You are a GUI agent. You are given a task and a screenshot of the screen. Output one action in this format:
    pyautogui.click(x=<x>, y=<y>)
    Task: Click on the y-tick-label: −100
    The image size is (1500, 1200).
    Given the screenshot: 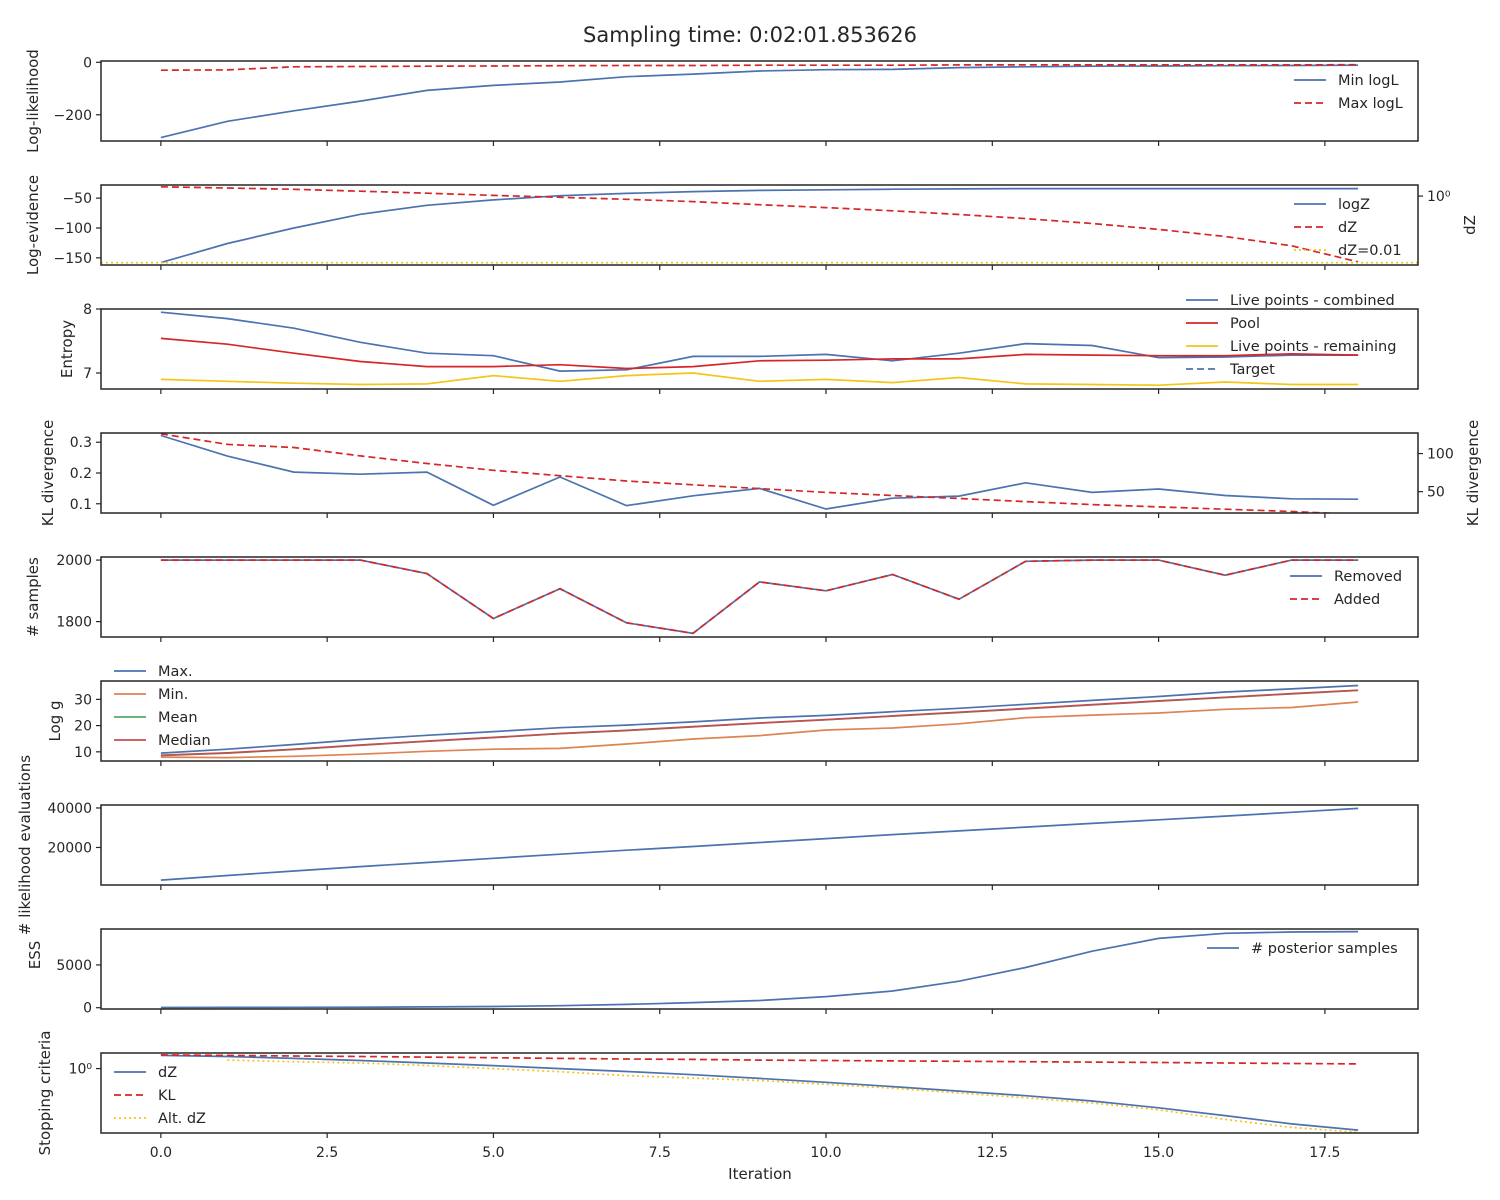 What is the action you would take?
    pyautogui.click(x=73, y=229)
    